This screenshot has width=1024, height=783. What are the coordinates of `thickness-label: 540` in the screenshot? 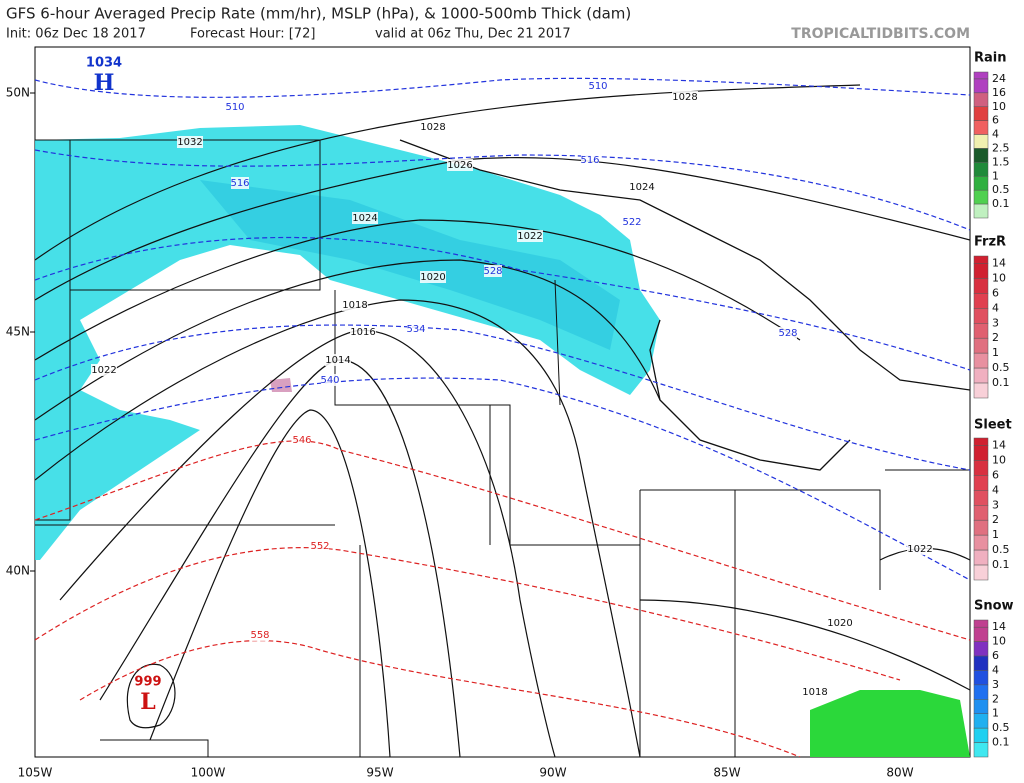 It's located at (329, 380).